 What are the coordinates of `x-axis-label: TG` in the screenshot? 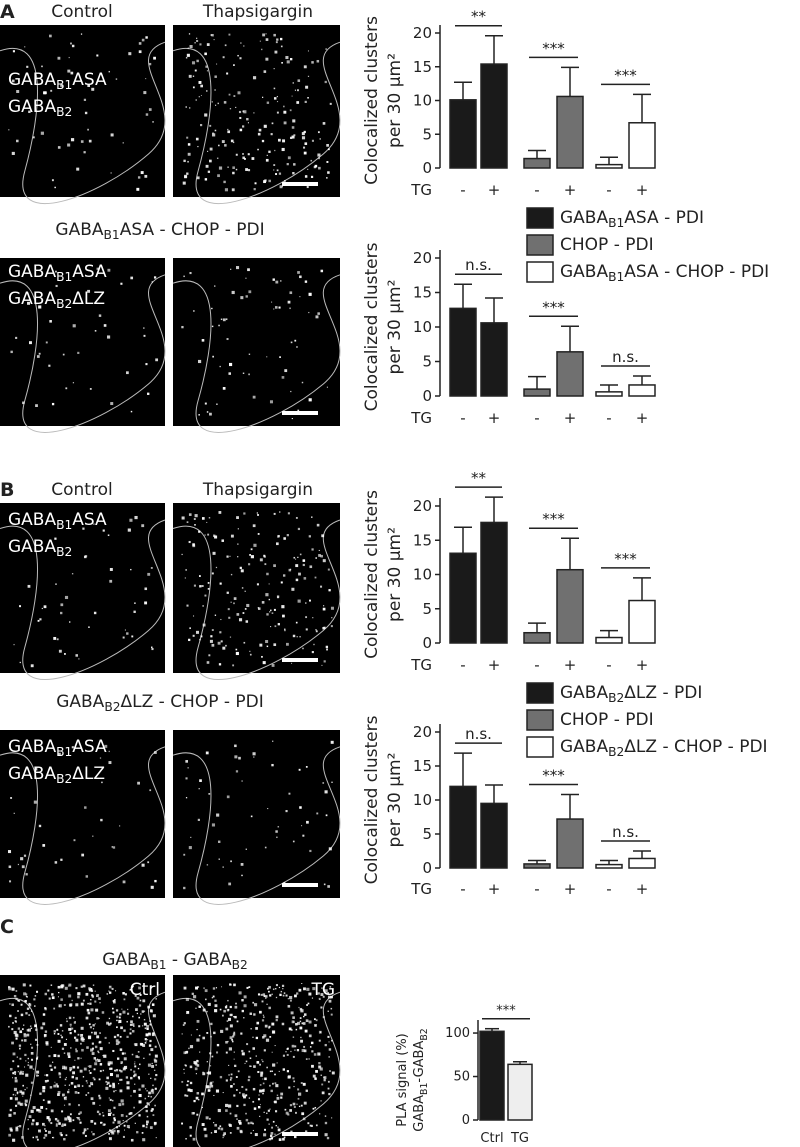 It's located at (421, 665).